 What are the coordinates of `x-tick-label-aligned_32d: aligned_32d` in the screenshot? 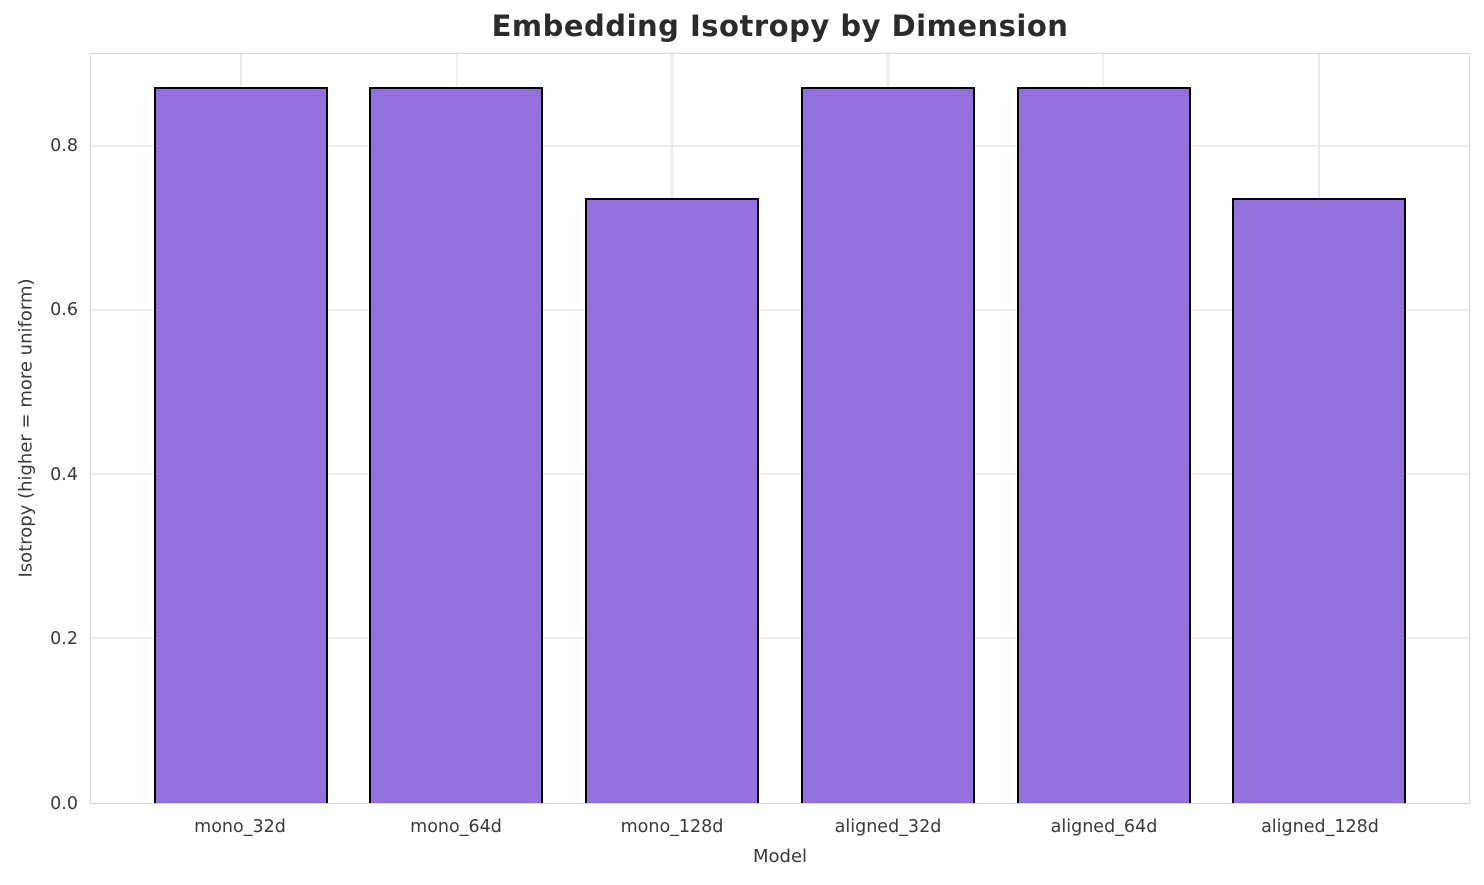 It's located at (888, 827).